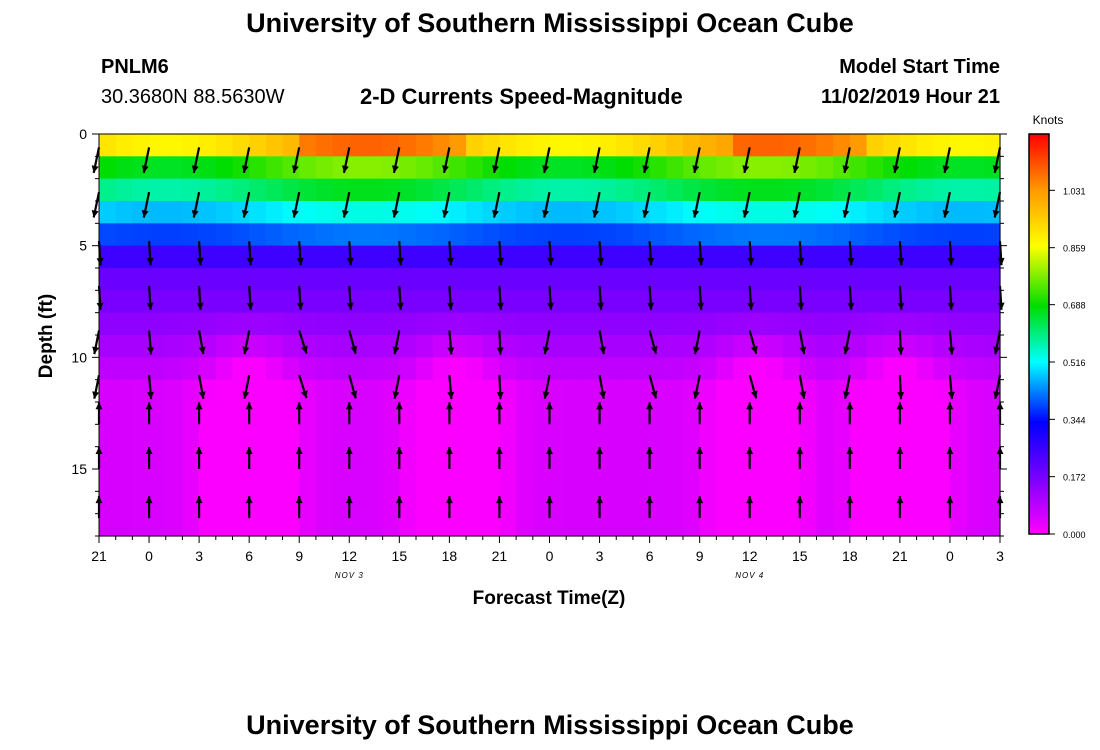 Image resolution: width=1100 pixels, height=750 pixels. I want to click on y-tick-label: 0, so click(83, 134).